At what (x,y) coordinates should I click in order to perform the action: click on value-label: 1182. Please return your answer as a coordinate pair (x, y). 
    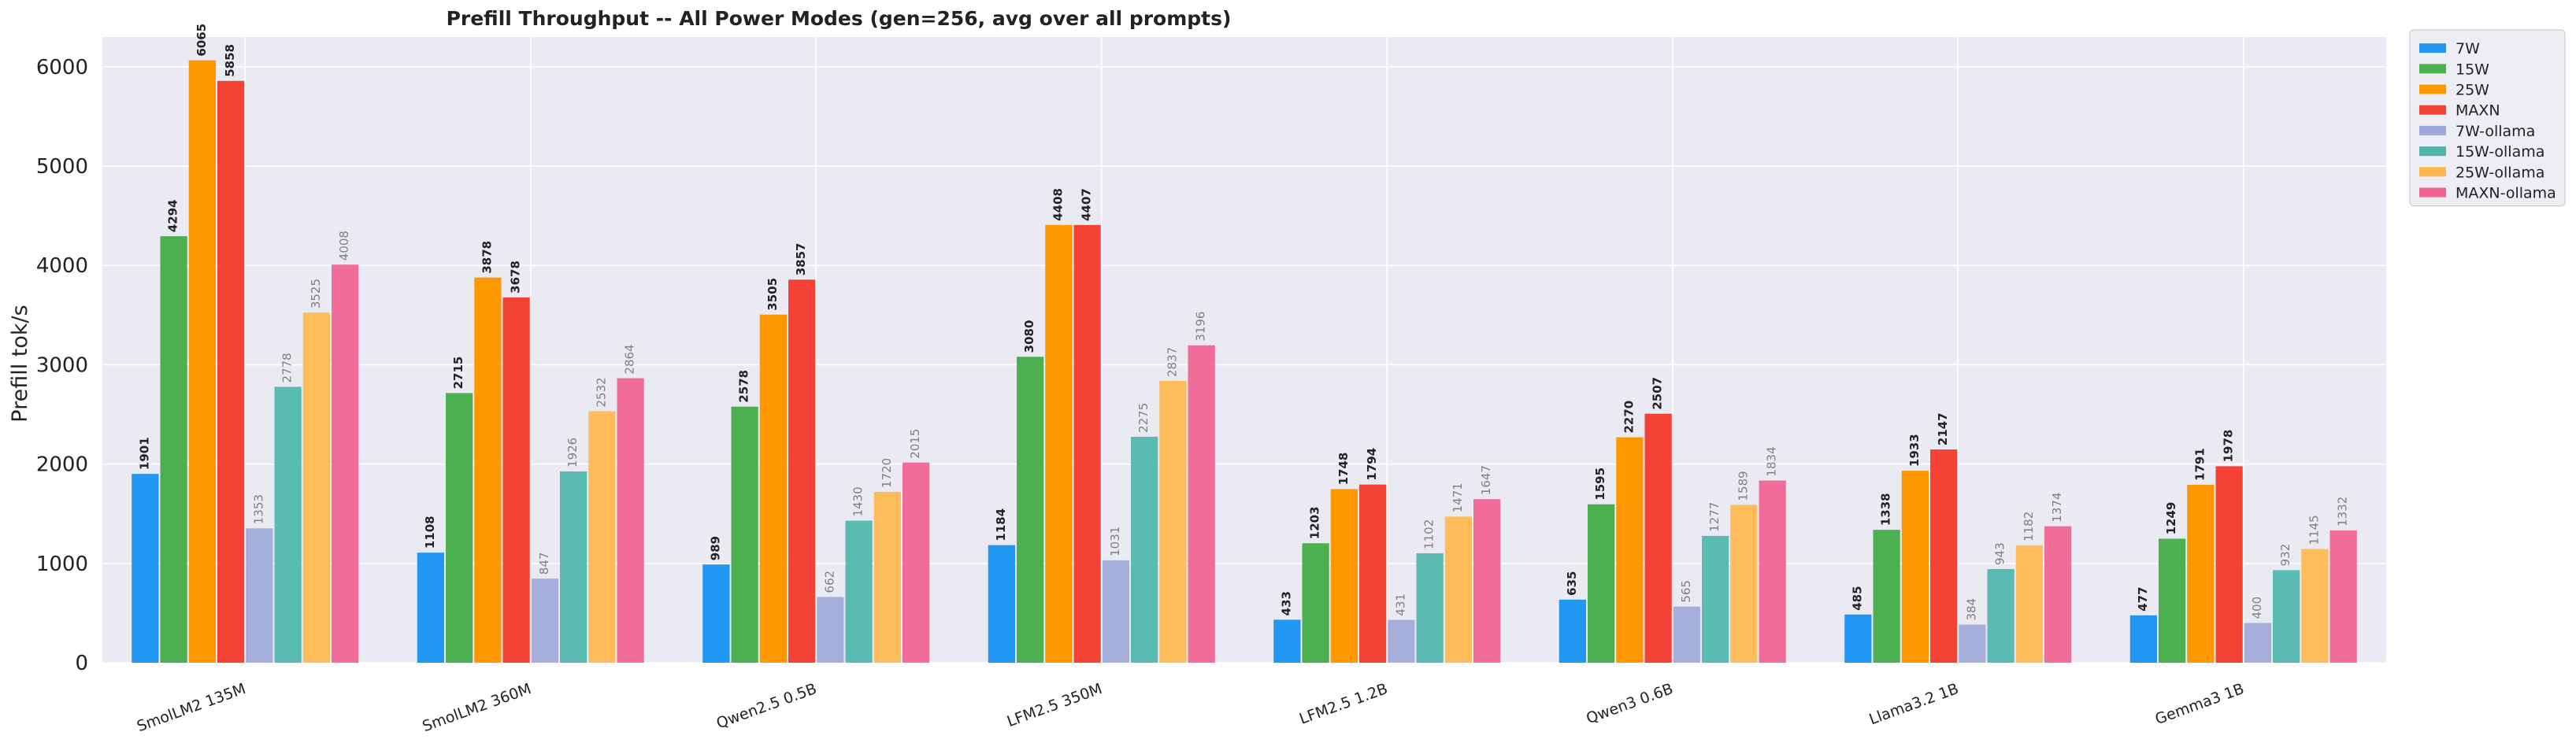
    Looking at the image, I should click on (2029, 527).